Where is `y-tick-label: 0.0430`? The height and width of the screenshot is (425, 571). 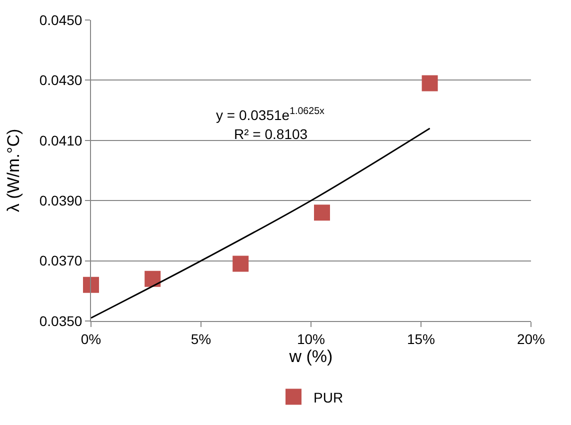 y-tick-label: 0.0430 is located at coordinates (60, 80).